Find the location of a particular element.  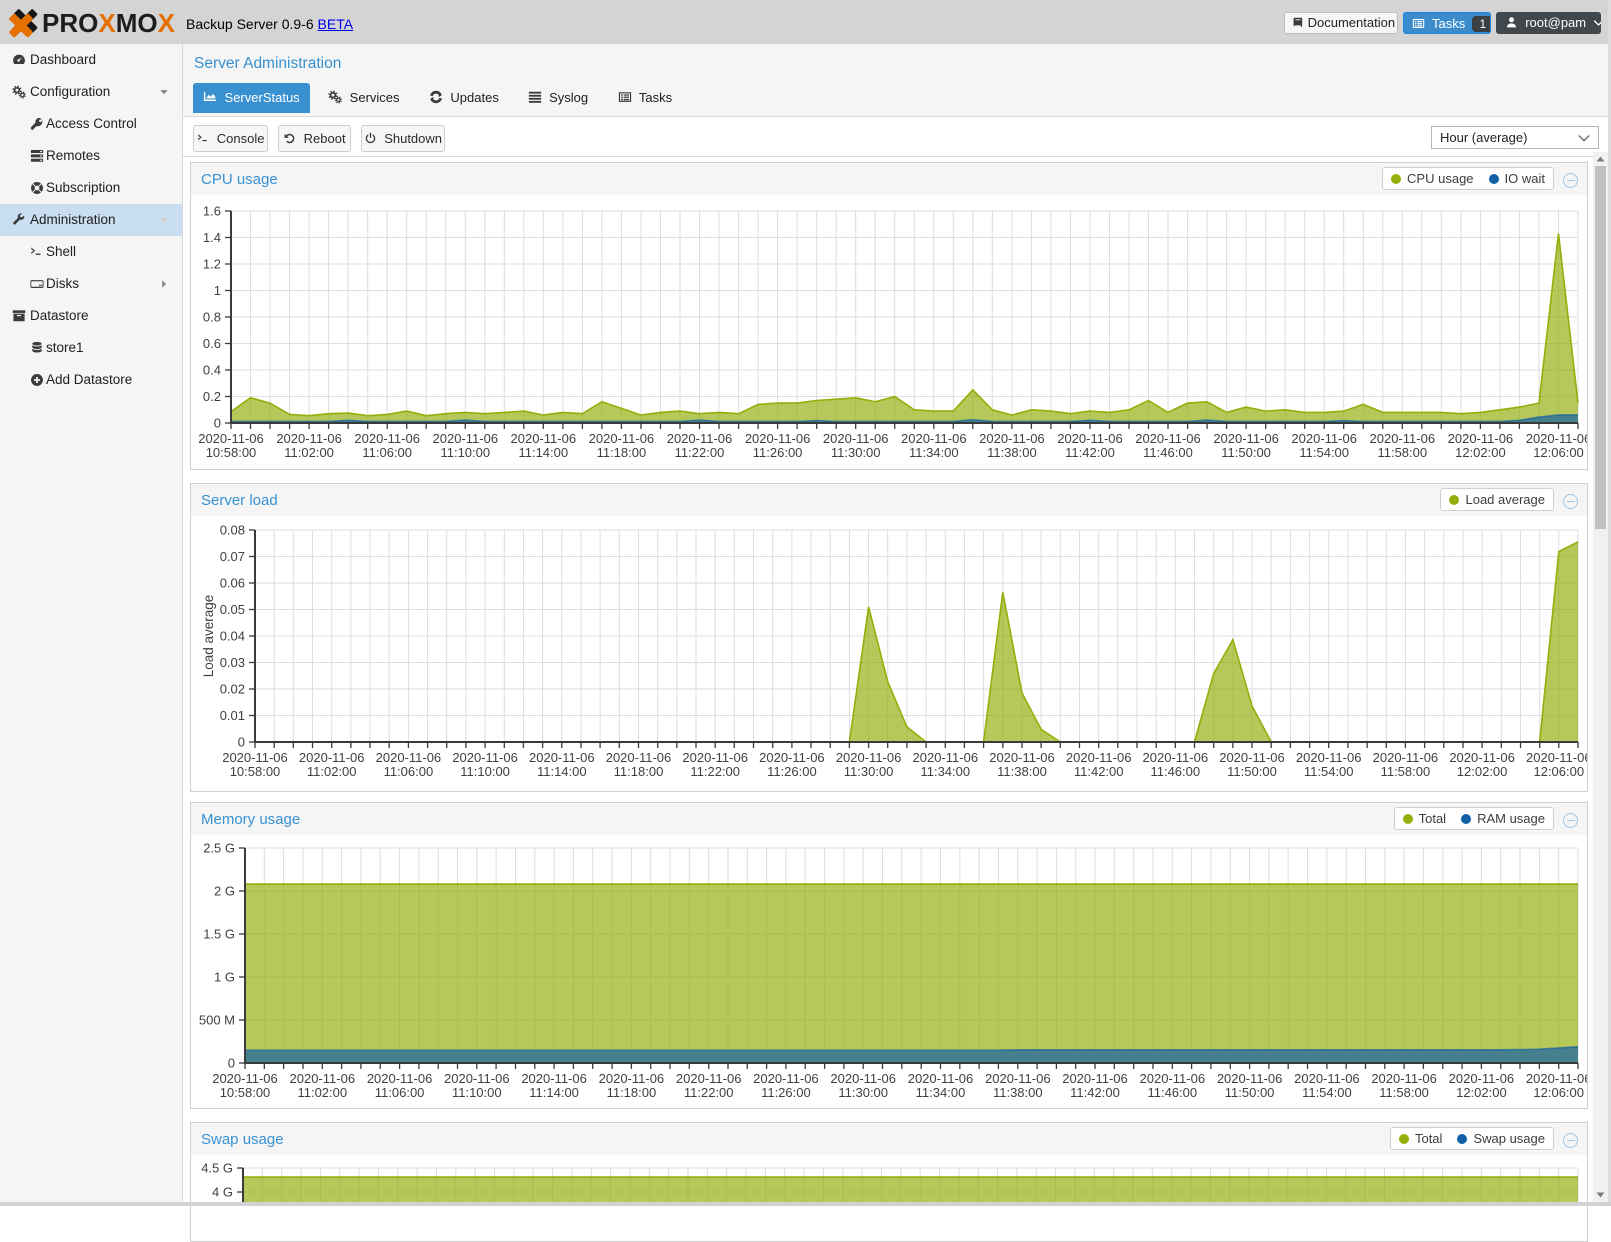

svg-text: 1.5 G is located at coordinates (219, 934).